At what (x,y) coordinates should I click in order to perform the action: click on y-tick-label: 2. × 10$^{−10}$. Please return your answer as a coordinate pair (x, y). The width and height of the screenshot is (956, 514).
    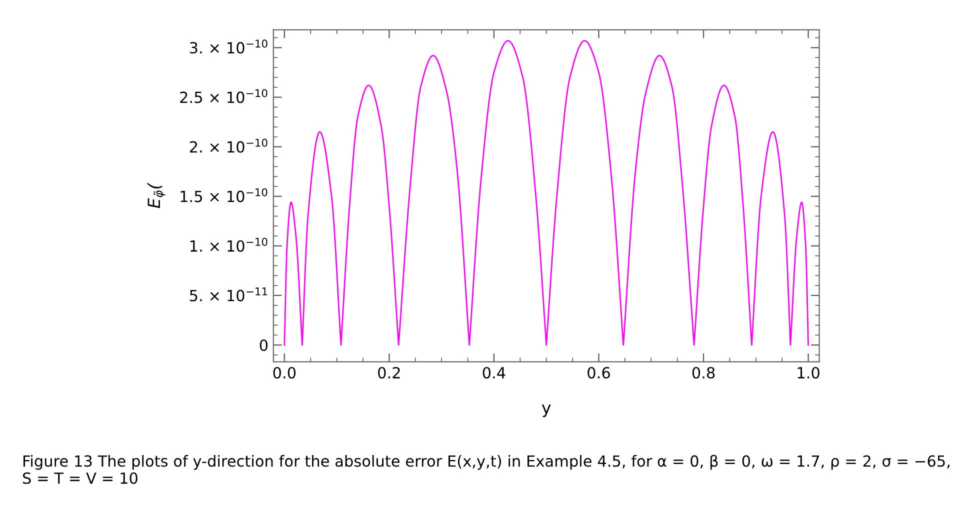
    Looking at the image, I should click on (229, 145).